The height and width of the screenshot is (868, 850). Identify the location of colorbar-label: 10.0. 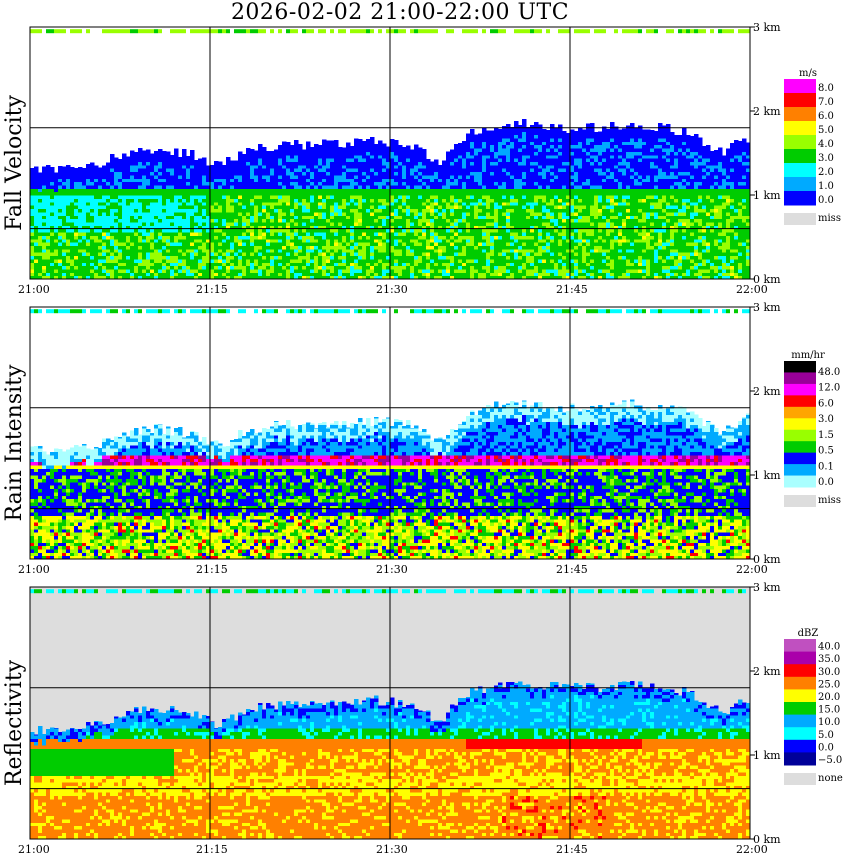
(829, 722).